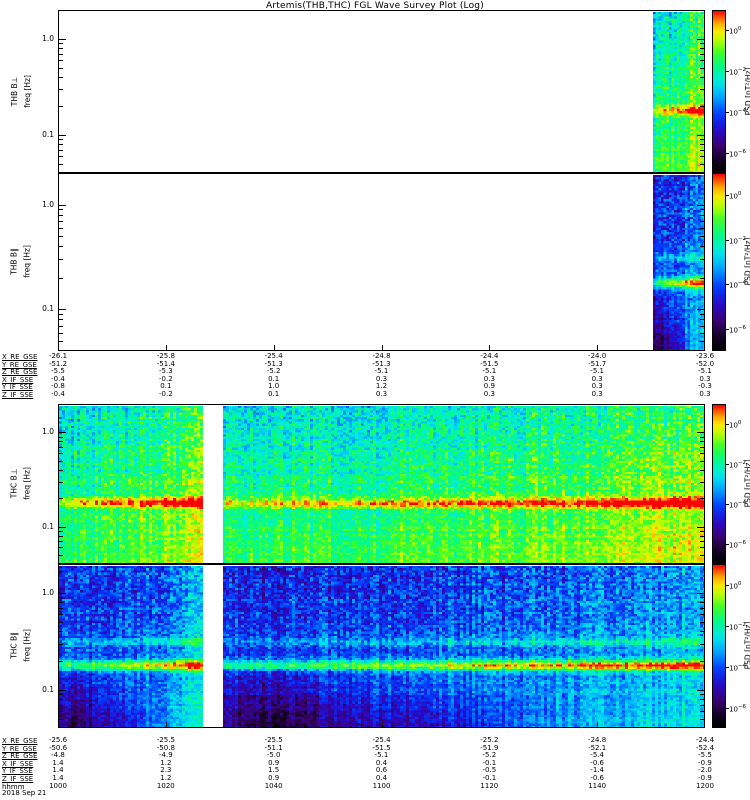  I want to click on x-axis-bottom-value-6-1: -52.4, so click(705, 747).